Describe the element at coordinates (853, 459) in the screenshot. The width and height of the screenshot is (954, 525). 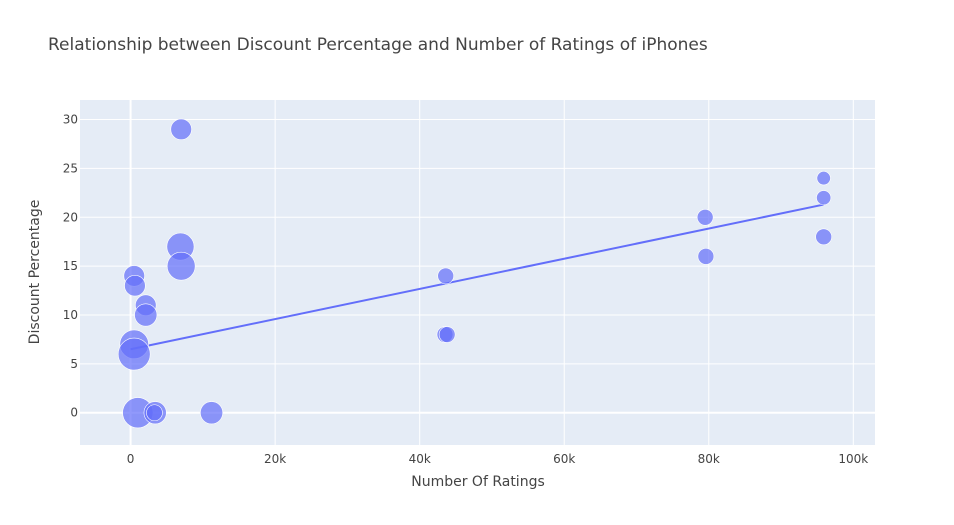
I see `x-tick-label: 100k` at that location.